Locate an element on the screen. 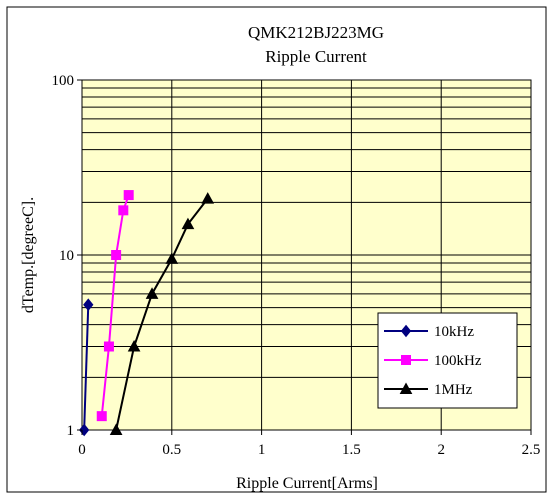 Image resolution: width=553 pixels, height=497 pixels. series-10khz is located at coordinates (86, 367).